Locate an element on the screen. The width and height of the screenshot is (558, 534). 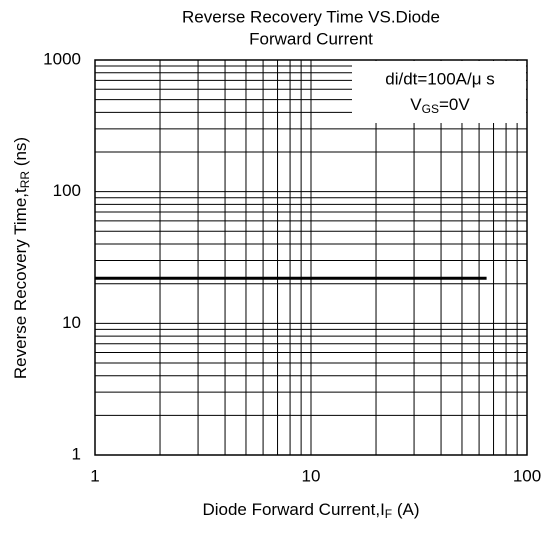
annotation-sub: GS is located at coordinates (430, 109).